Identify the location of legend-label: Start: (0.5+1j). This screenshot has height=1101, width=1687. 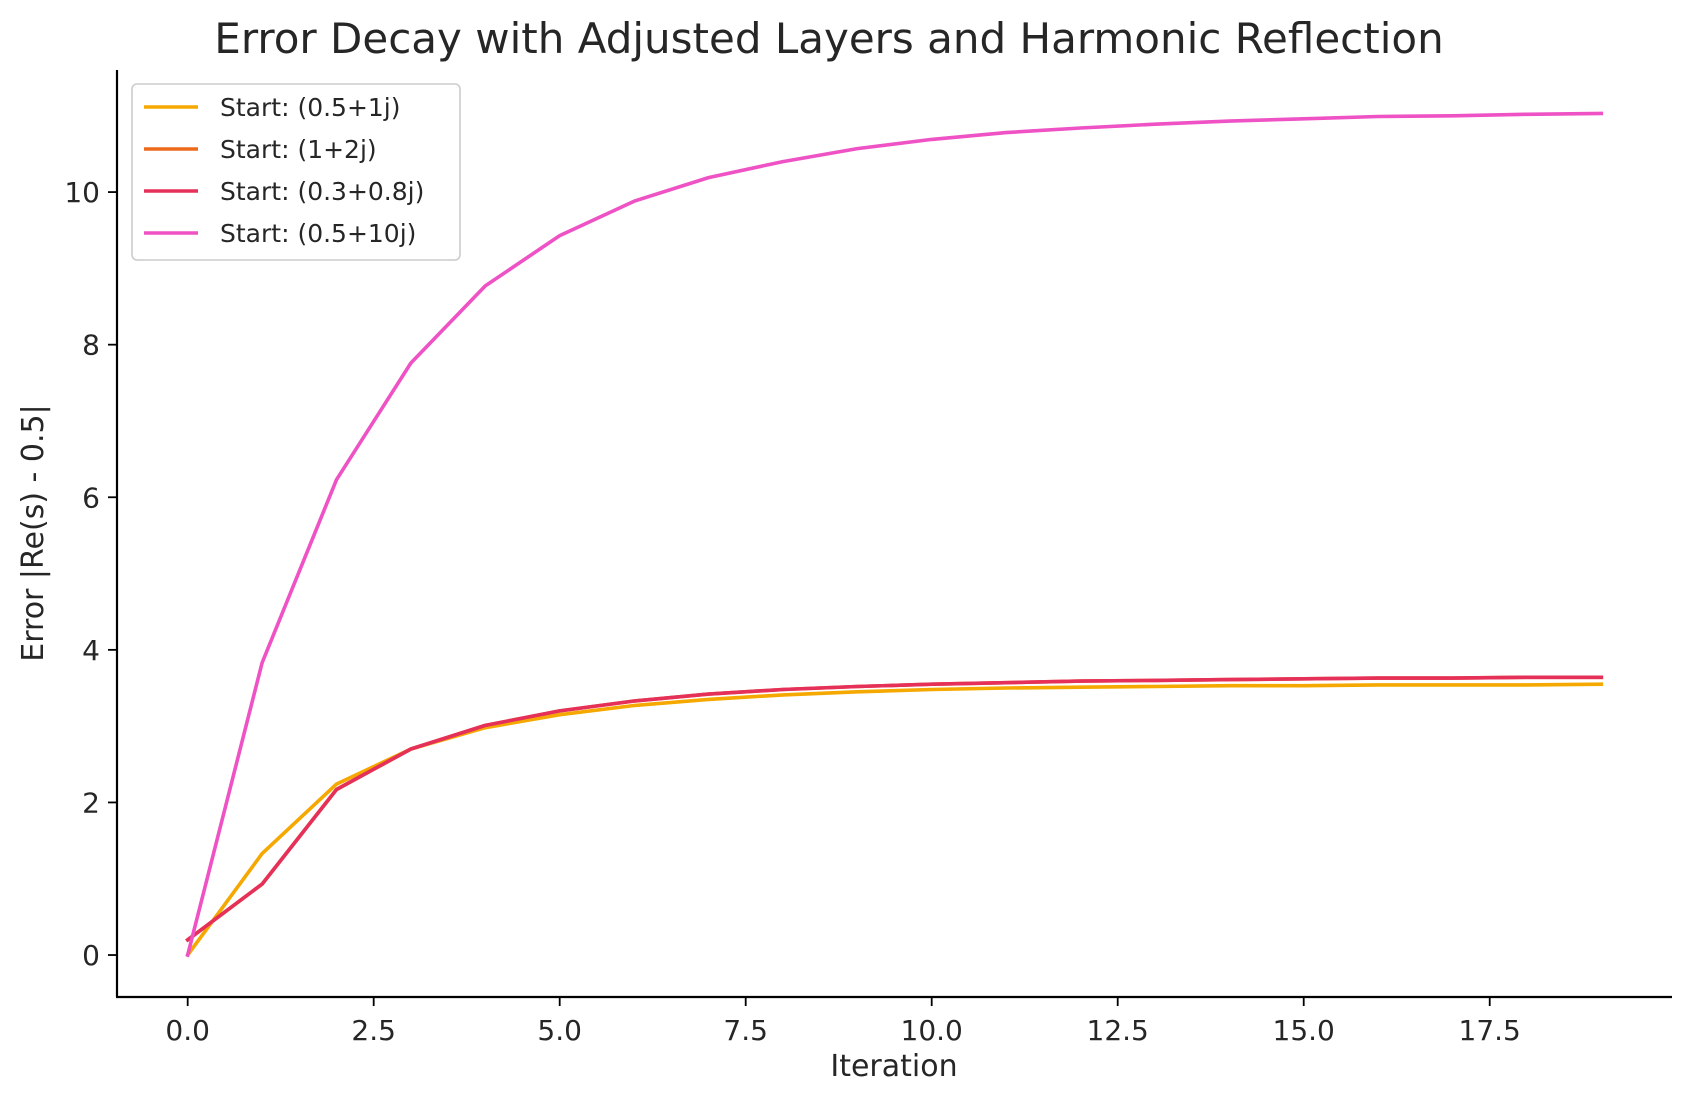
(310, 107).